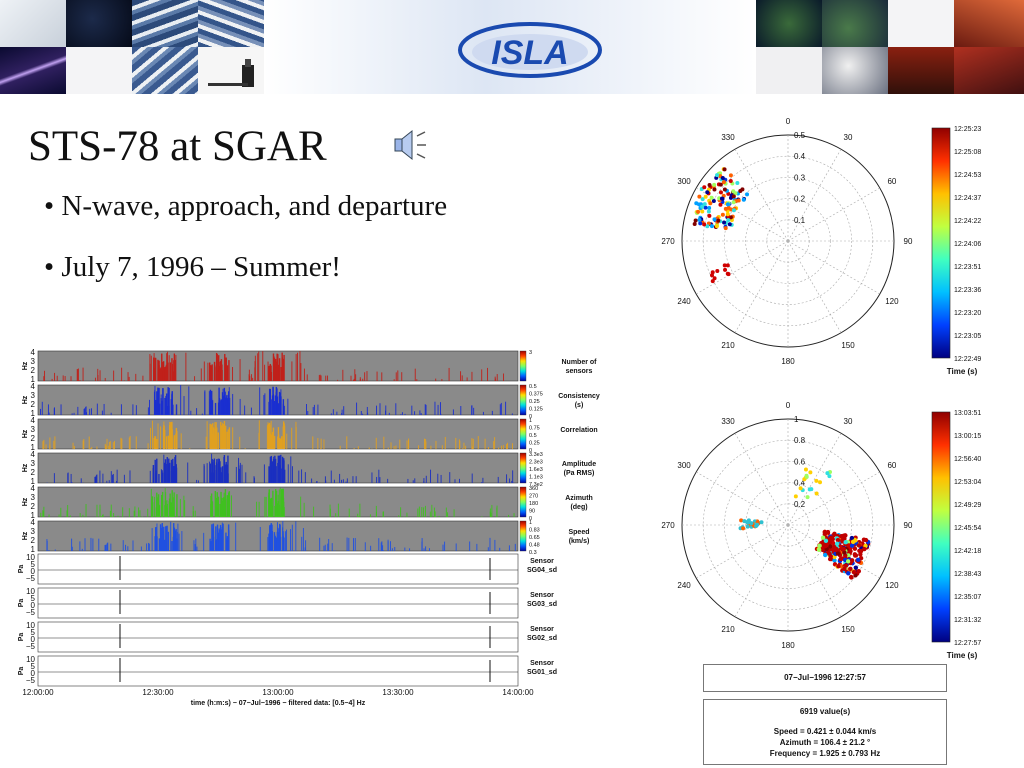 The height and width of the screenshot is (768, 1024). I want to click on freq-tick-label: 3, so click(33, 395).